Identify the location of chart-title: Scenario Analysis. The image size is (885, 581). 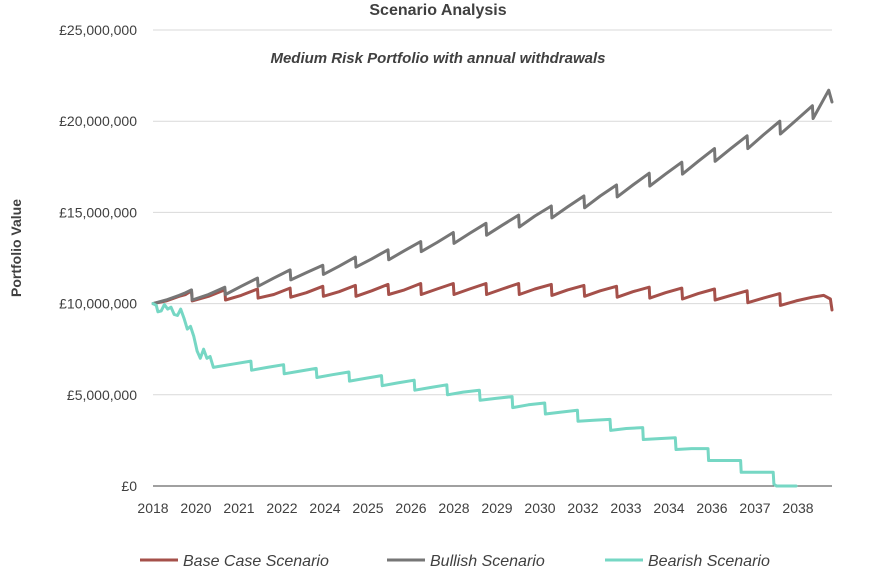
(437, 10).